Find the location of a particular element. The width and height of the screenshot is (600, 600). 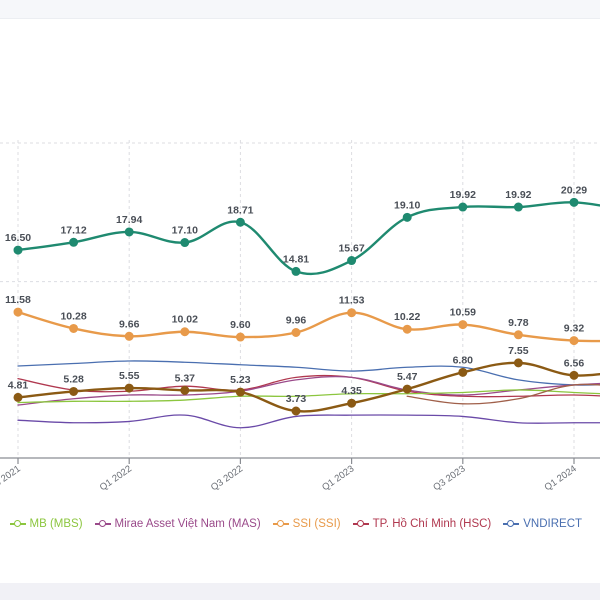

data-label: 16.50 is located at coordinates (18, 238).